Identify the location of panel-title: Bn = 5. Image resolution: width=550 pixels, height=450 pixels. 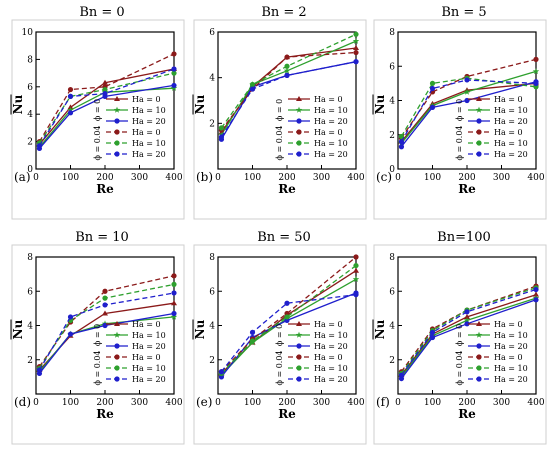
(463, 12).